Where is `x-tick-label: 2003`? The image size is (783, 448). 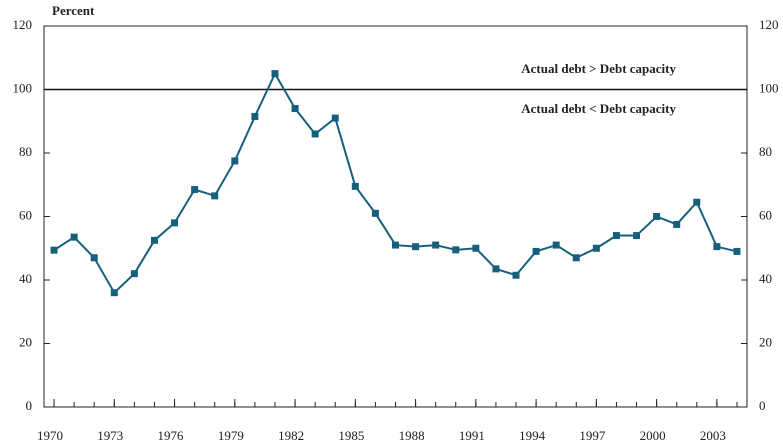
x-tick-label: 2003 is located at coordinates (713, 435).